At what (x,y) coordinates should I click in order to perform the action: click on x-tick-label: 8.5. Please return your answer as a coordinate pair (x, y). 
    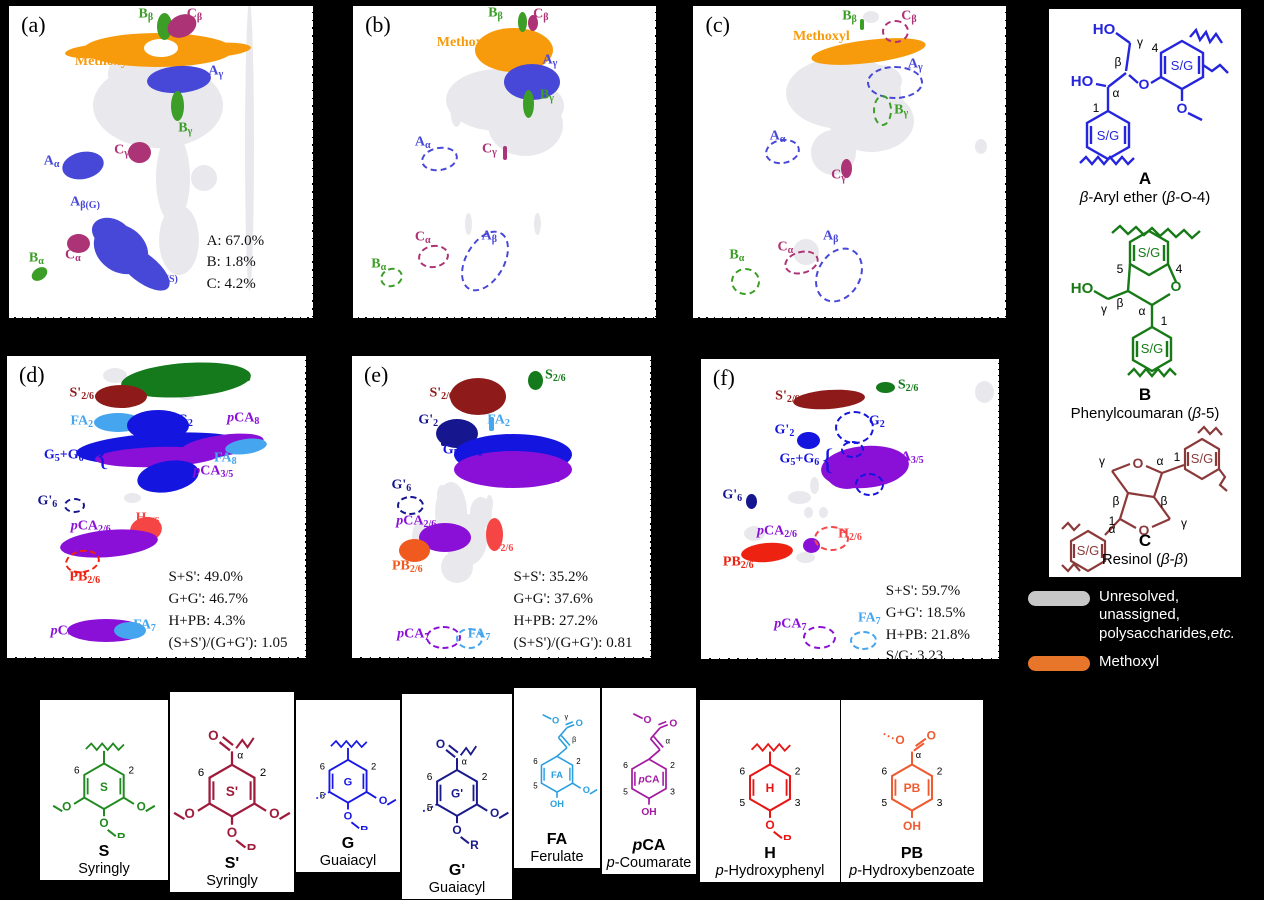
    Looking at the image, I should click on (360, 671).